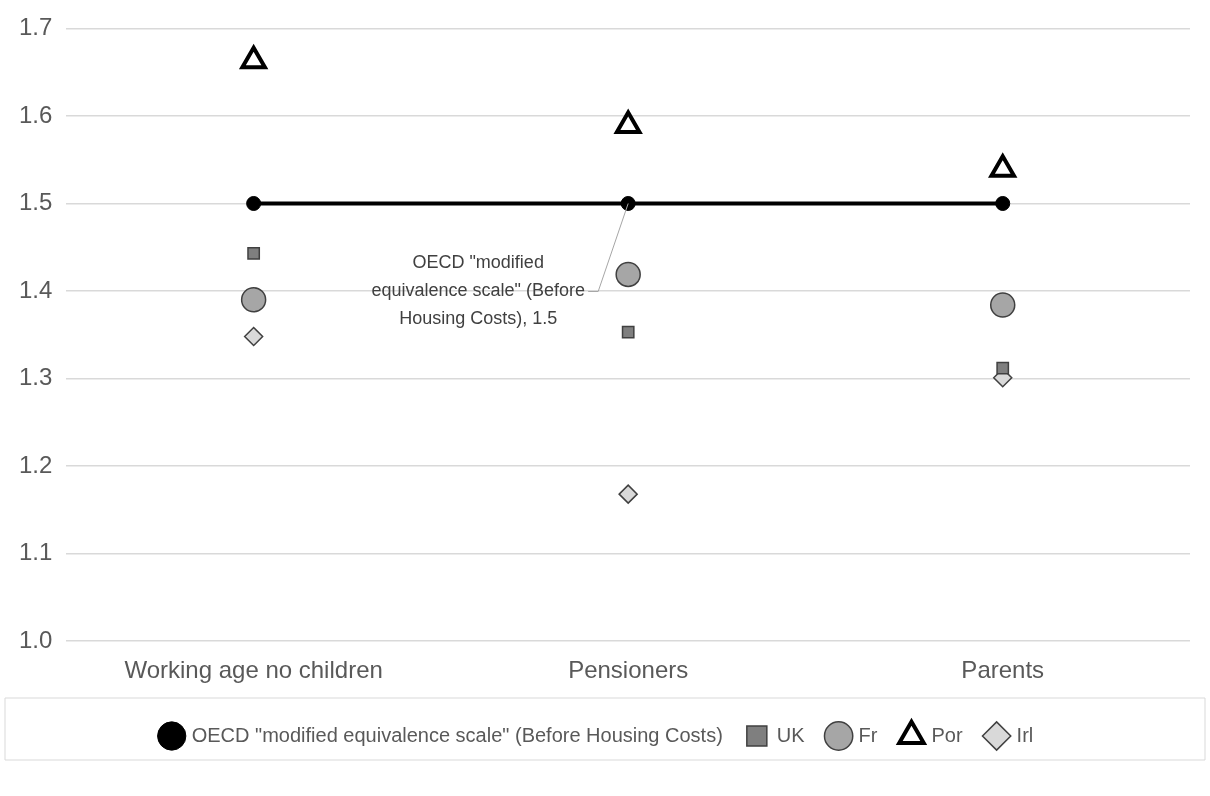 The height and width of the screenshot is (796, 1210). Describe the element at coordinates (253, 670) in the screenshot. I see `x-tick-label: Working age no children` at that location.